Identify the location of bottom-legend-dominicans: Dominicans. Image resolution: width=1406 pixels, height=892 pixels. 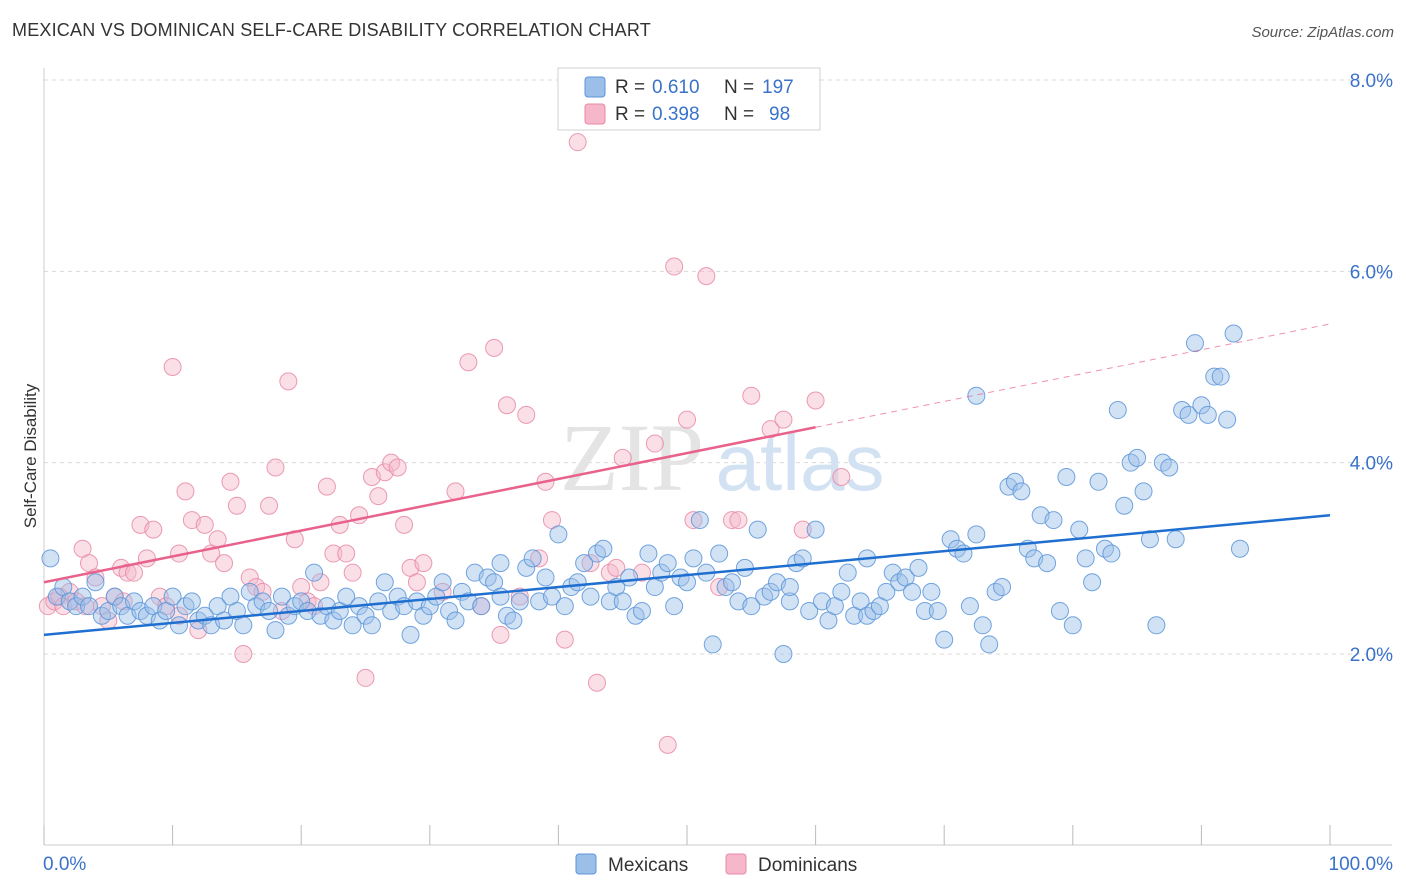
(807, 865).